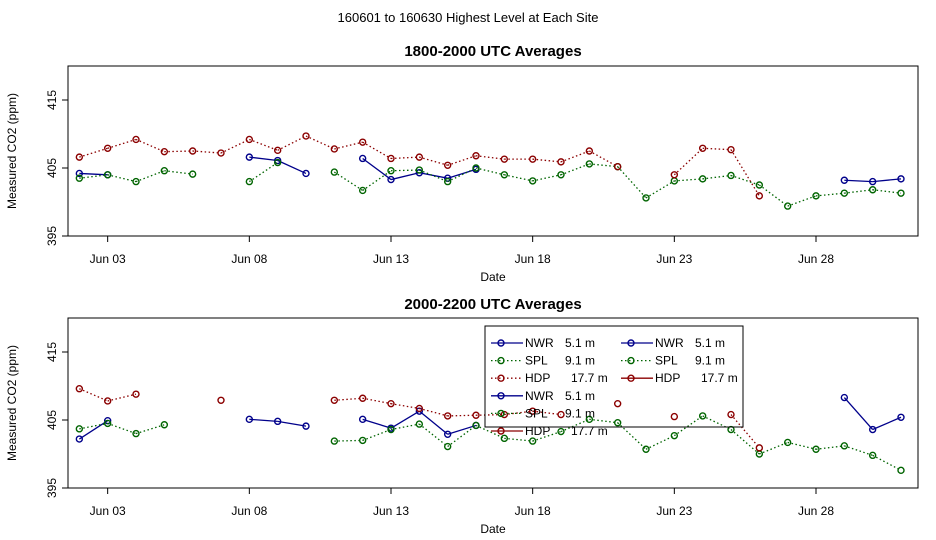 This screenshot has width=936, height=540. I want to click on y-axis-label: Measured CO2 (ppm), so click(12, 151).